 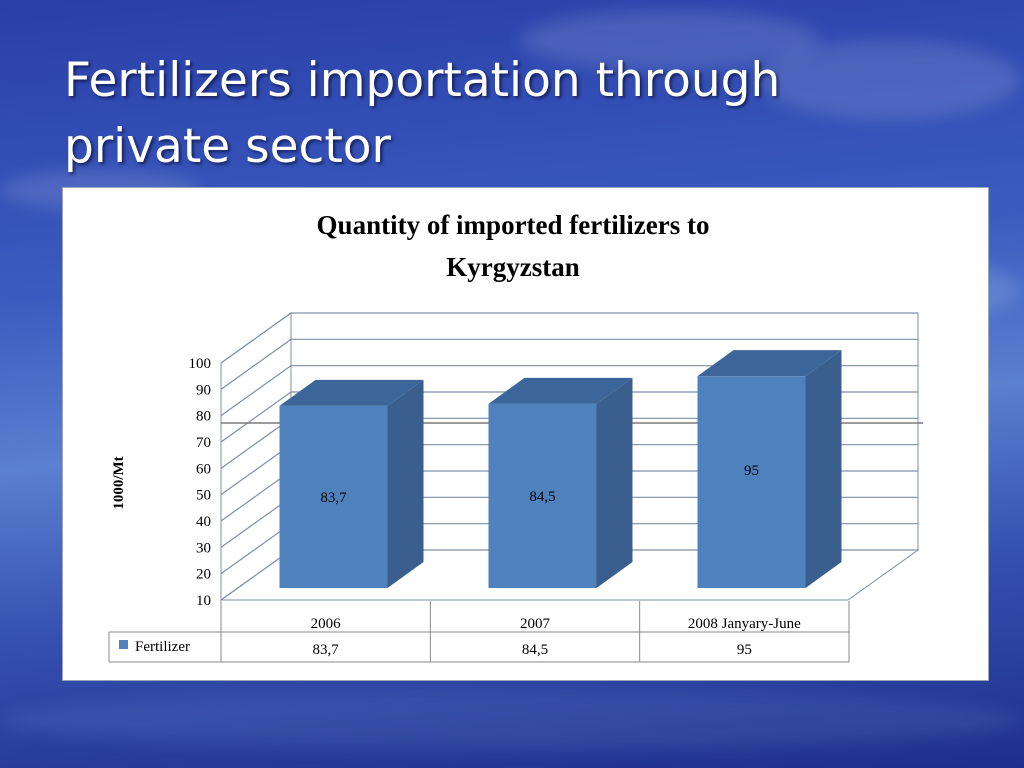 What do you see at coordinates (203, 575) in the screenshot?
I see `y-tick-label: 20` at bounding box center [203, 575].